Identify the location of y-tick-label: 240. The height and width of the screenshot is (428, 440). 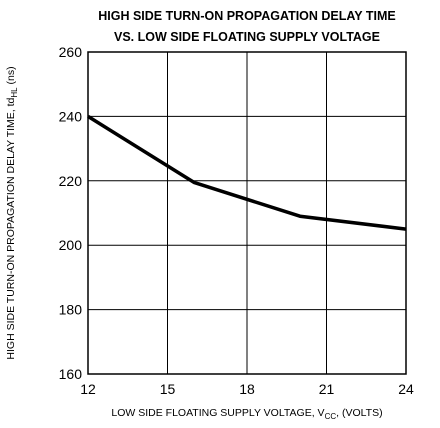
(71, 116).